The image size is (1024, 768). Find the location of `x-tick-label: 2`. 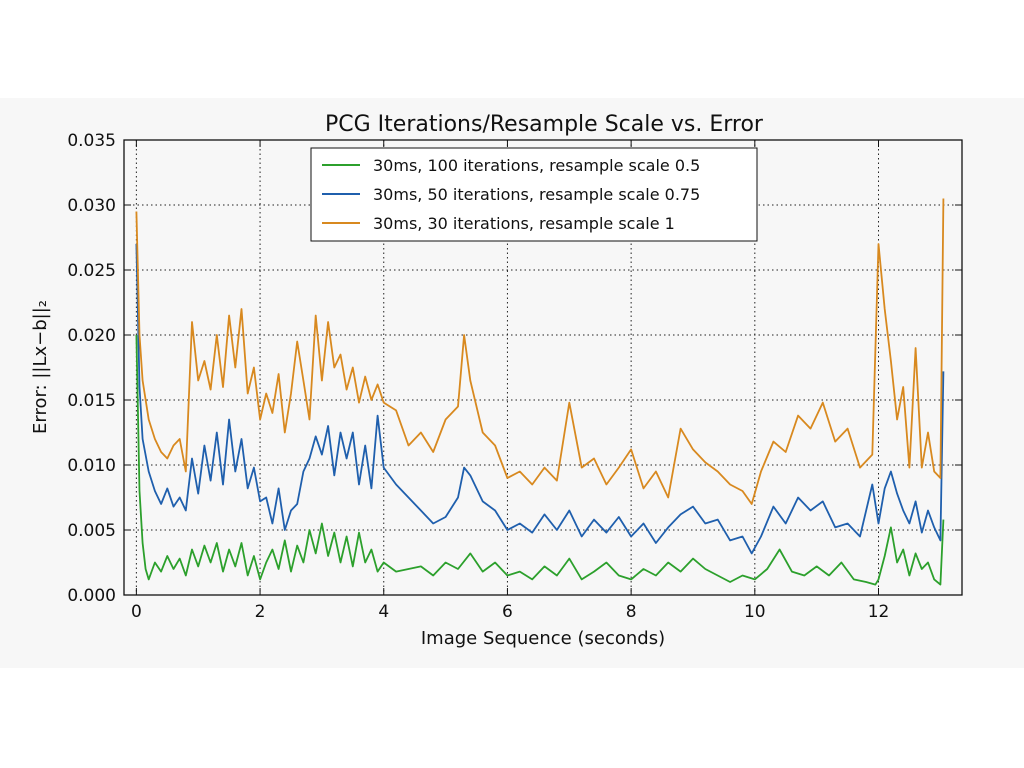

x-tick-label: 2 is located at coordinates (260, 612).